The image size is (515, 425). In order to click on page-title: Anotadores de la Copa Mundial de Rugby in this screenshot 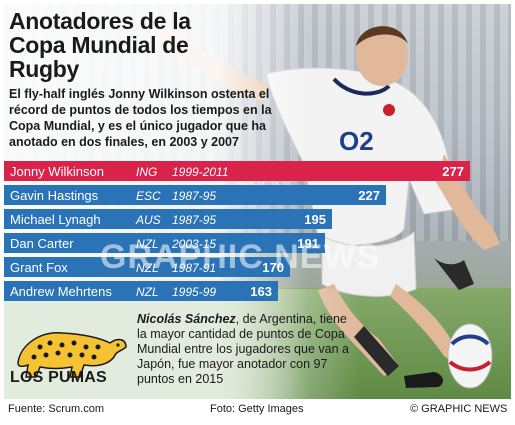, I will do `click(100, 45)`.